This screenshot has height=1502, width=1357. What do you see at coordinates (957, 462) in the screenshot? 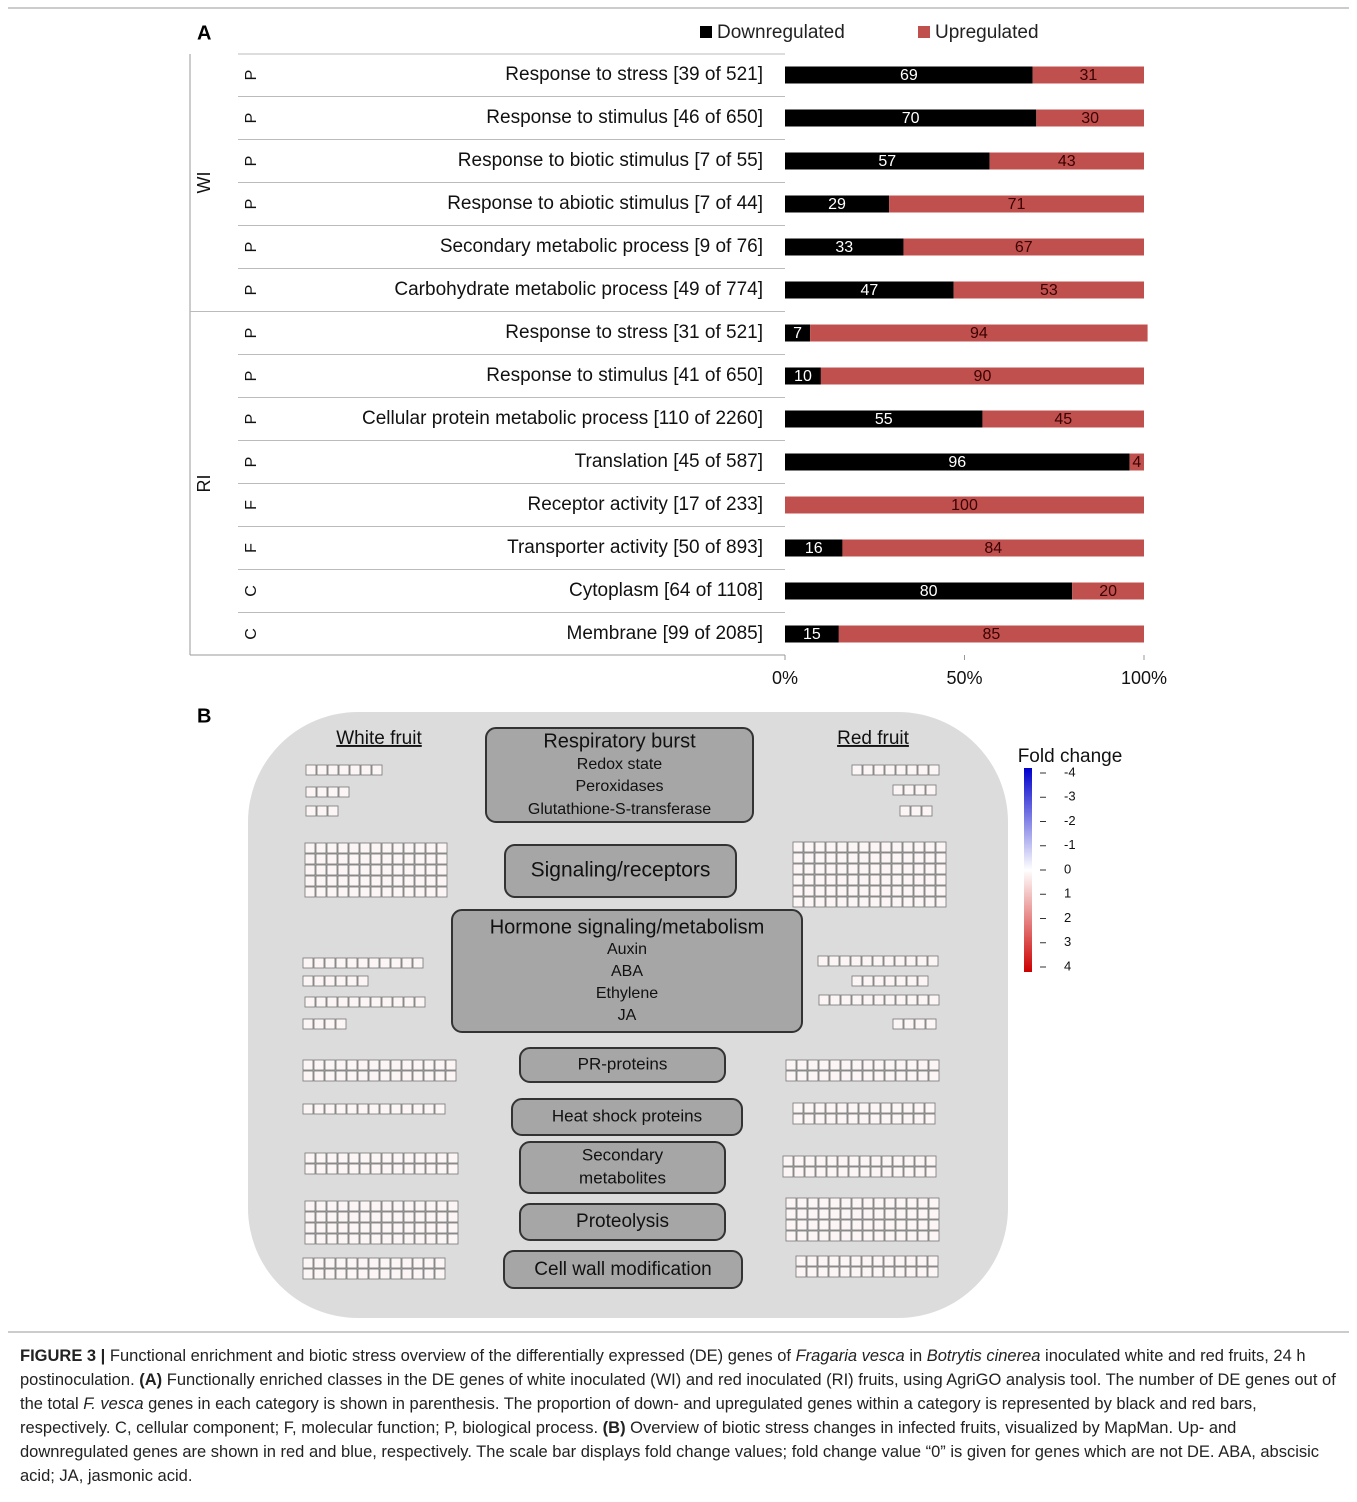
I see `value-label: 96` at bounding box center [957, 462].